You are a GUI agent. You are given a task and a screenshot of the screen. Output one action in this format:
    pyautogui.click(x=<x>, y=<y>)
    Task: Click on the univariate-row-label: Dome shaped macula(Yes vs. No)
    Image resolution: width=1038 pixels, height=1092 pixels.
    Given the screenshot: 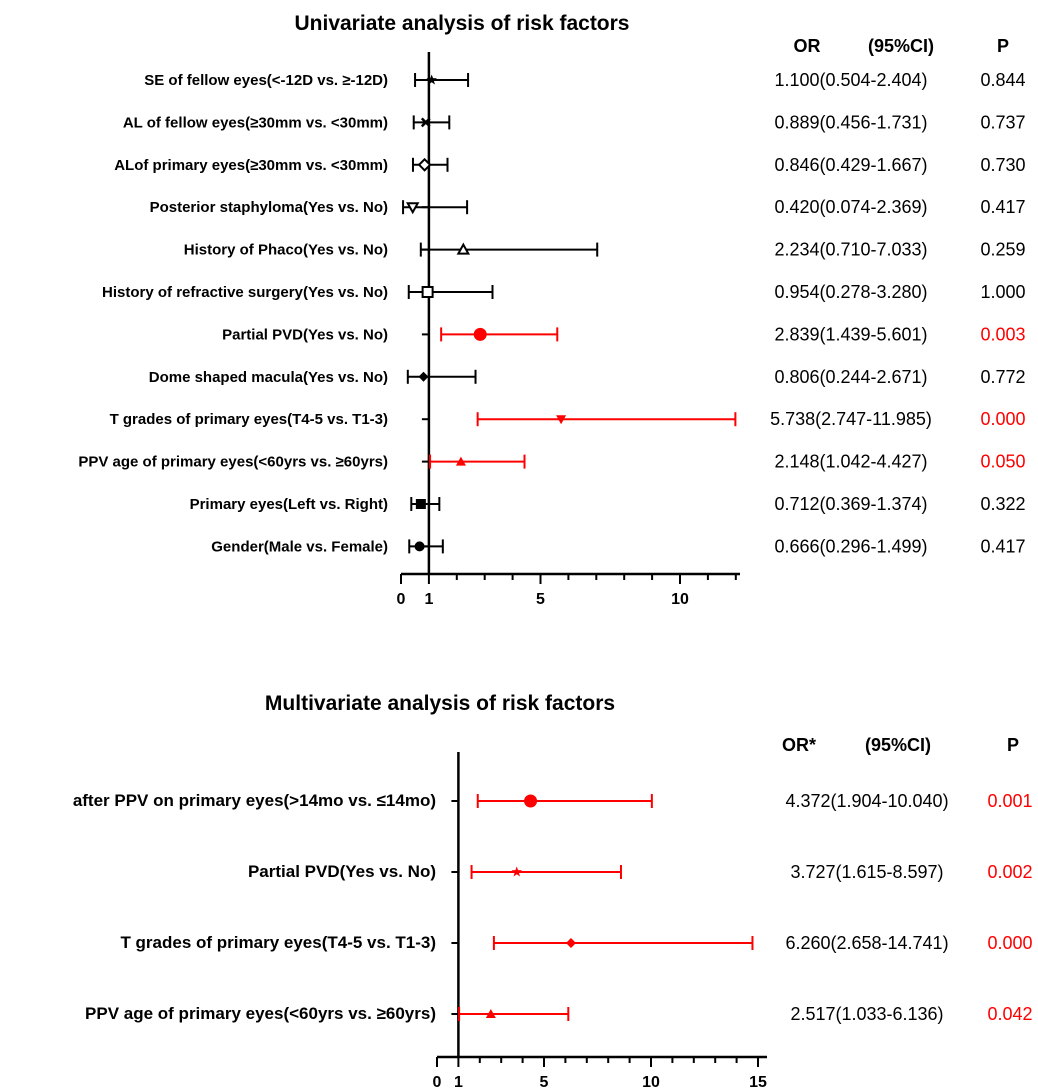 What is the action you would take?
    pyautogui.click(x=268, y=377)
    